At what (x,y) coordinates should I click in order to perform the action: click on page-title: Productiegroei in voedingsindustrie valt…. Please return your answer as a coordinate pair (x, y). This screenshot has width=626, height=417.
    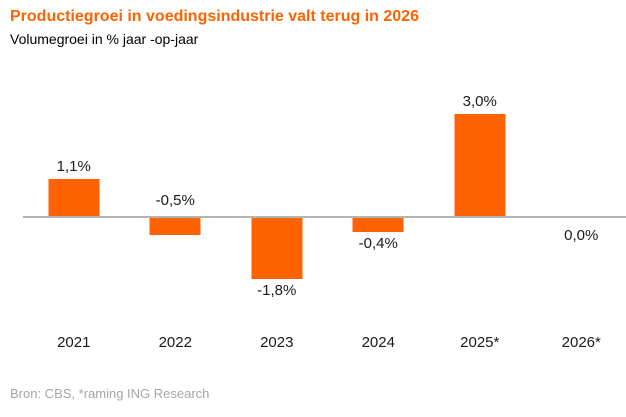
    Looking at the image, I should click on (214, 16).